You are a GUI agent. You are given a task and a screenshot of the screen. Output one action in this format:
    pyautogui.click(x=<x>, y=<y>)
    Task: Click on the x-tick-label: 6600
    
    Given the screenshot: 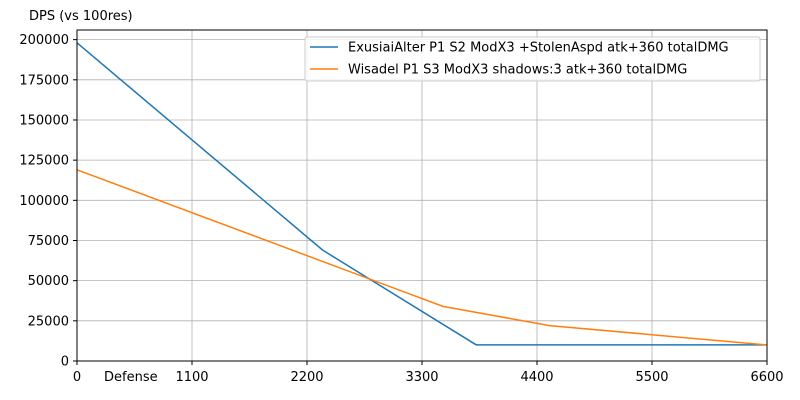 What is the action you would take?
    pyautogui.click(x=766, y=377)
    